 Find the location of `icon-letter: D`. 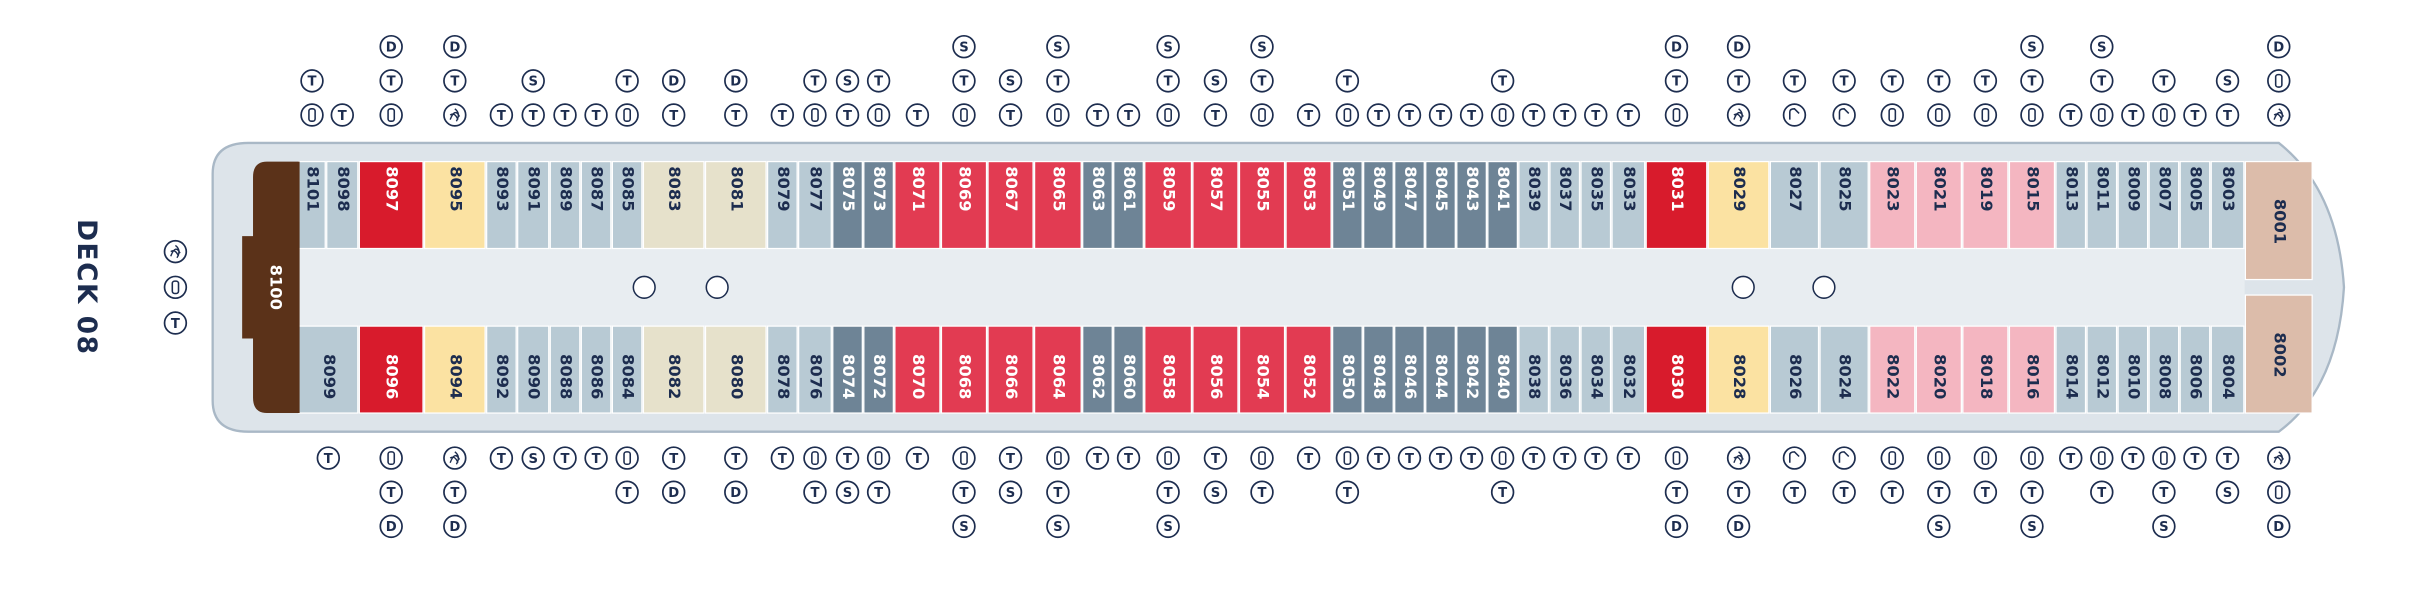

icon-letter: D is located at coordinates (1676, 47).